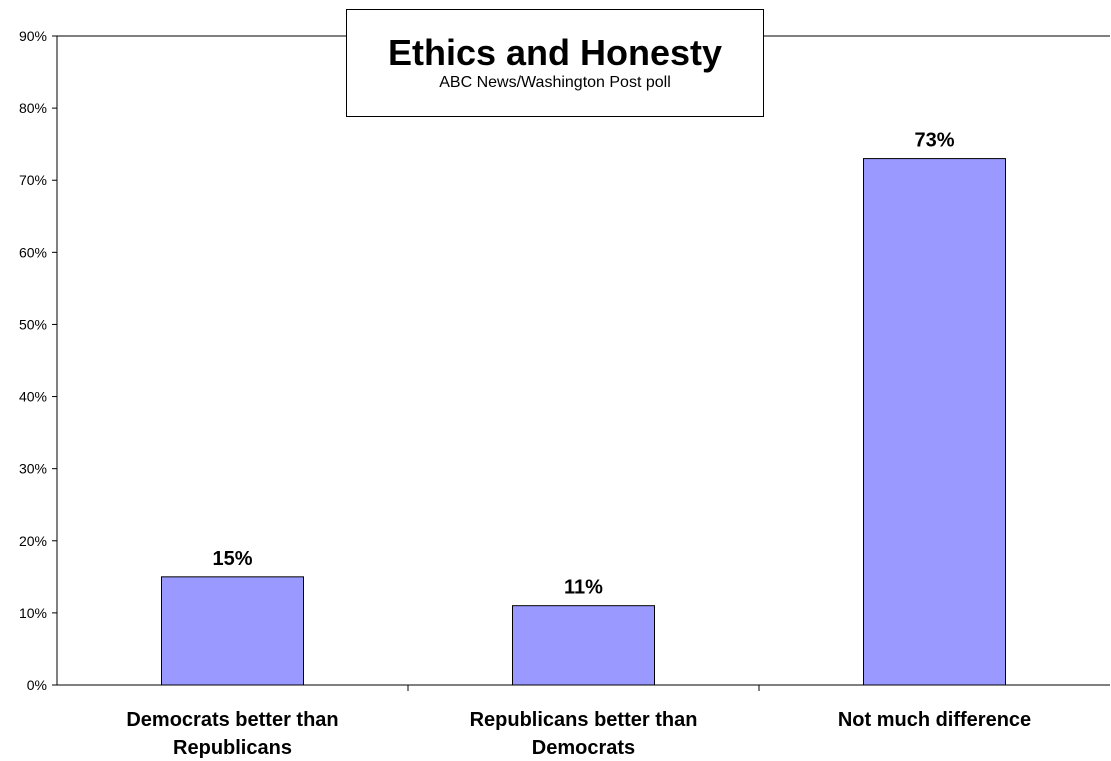 The width and height of the screenshot is (1111, 761). What do you see at coordinates (232, 559) in the screenshot?
I see `bar-value-label: 15%` at bounding box center [232, 559].